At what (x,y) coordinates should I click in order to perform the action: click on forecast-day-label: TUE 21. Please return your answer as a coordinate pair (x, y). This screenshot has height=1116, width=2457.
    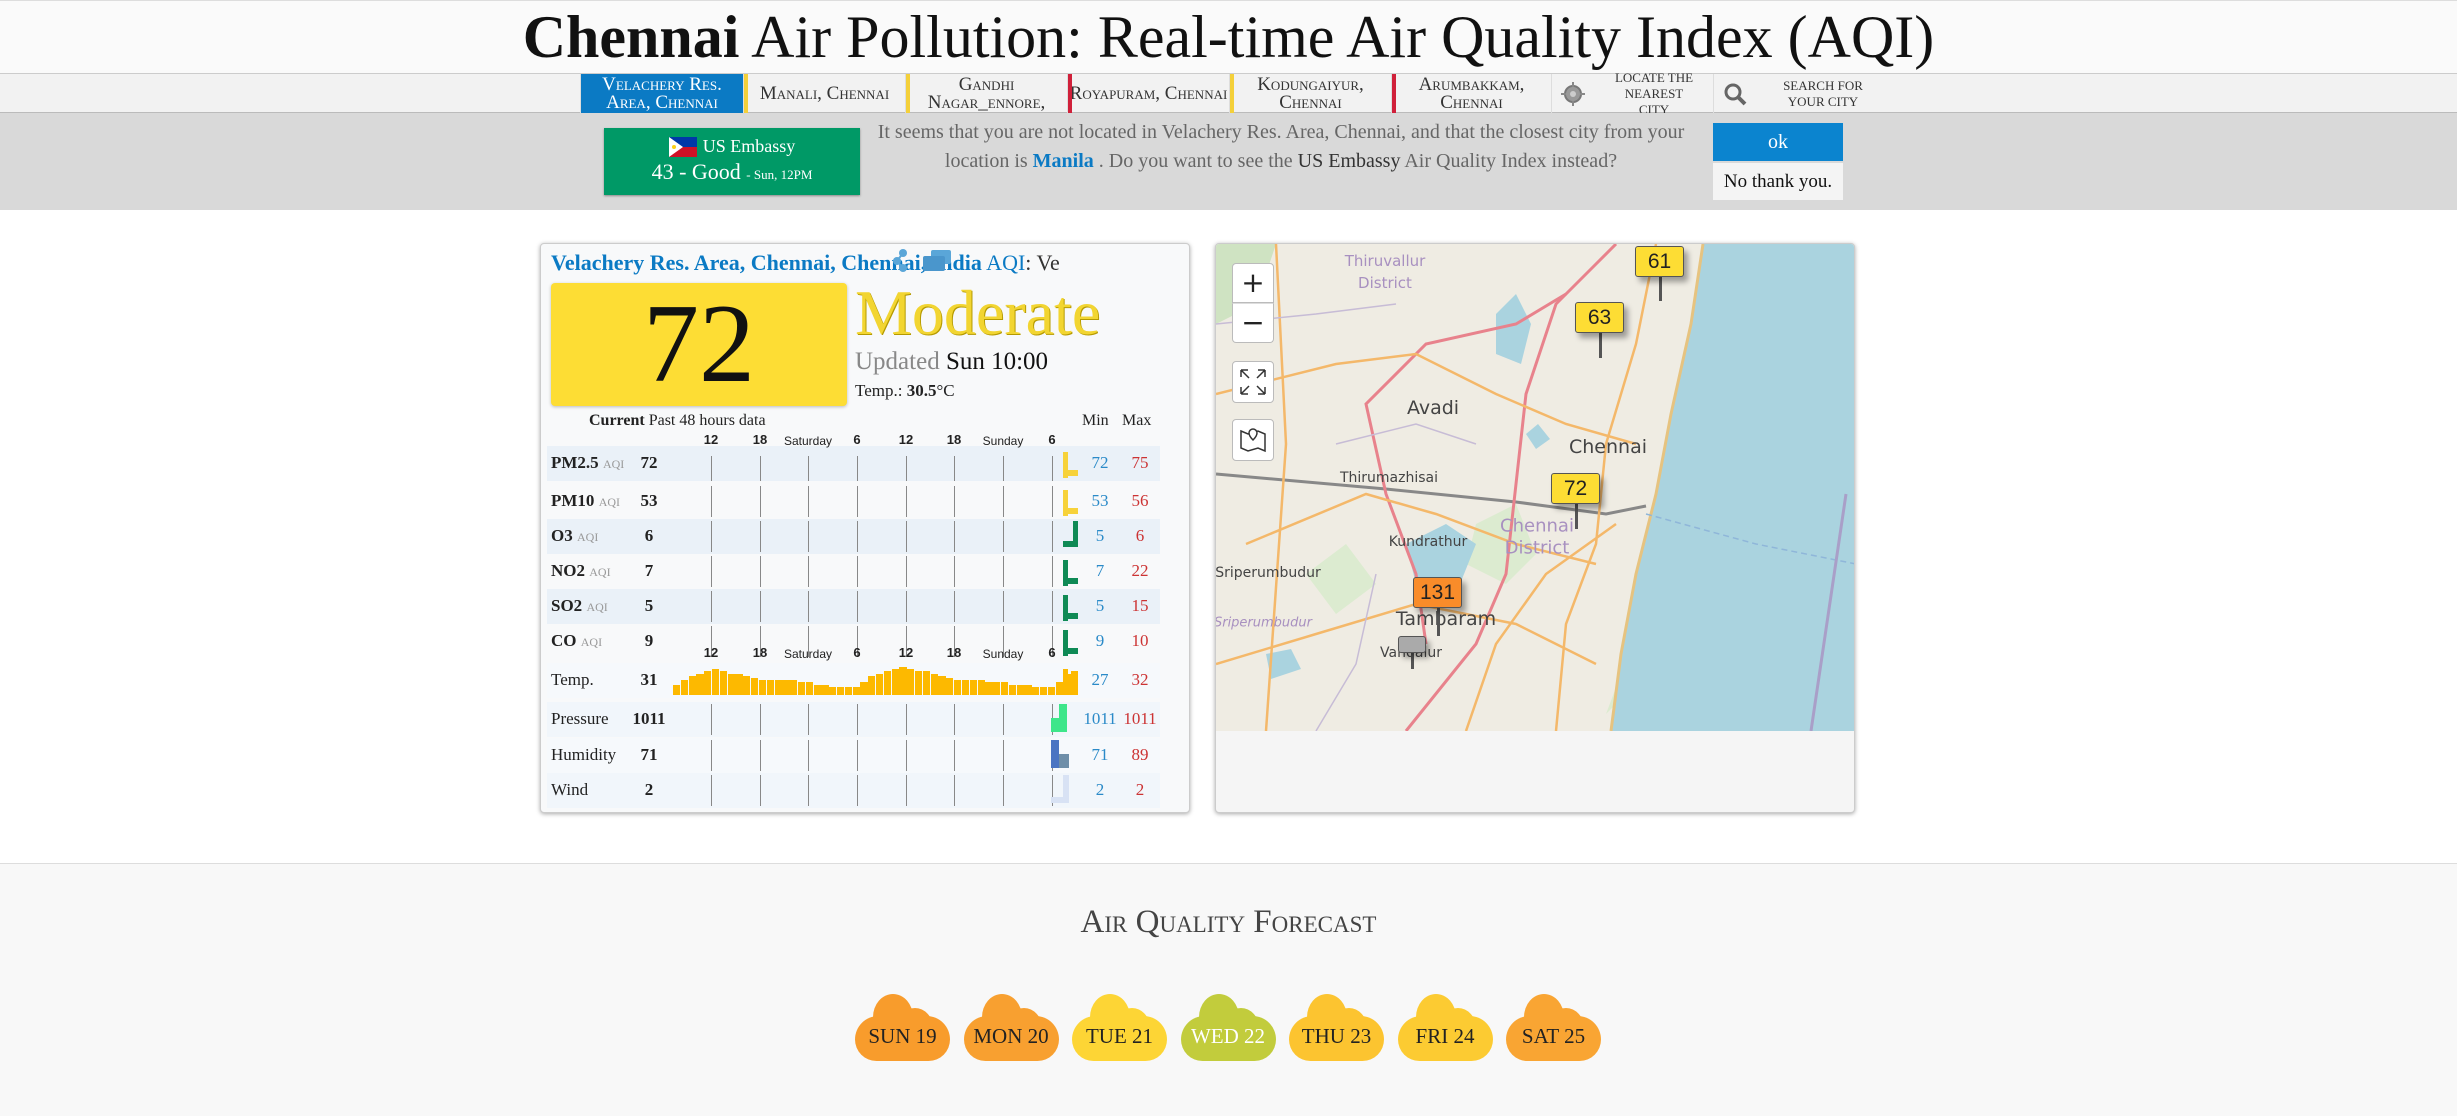
    Looking at the image, I should click on (1119, 1036).